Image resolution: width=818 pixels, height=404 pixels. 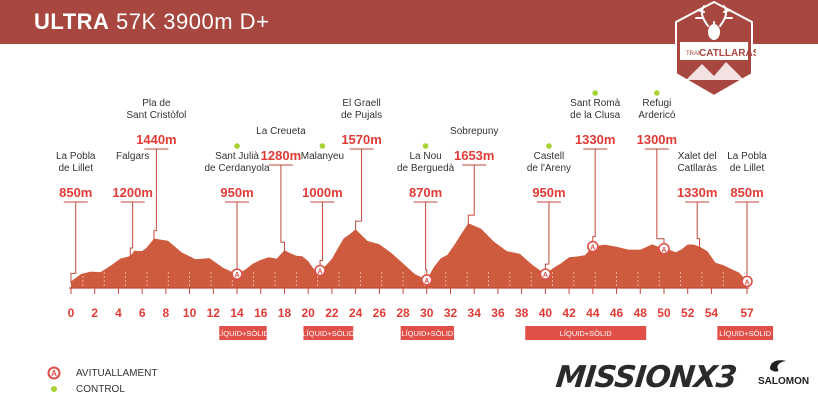 What do you see at coordinates (784, 381) in the screenshot?
I see `salomon-logo: SALOMON` at bounding box center [784, 381].